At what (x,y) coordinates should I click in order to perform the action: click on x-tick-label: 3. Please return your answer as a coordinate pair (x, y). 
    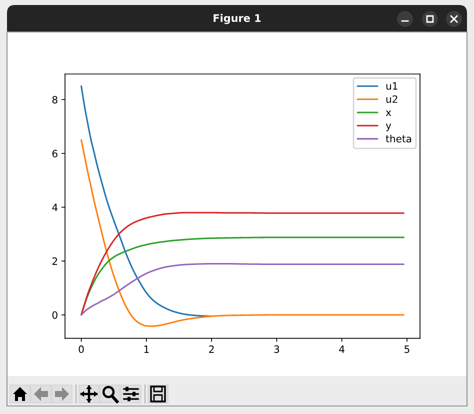
    Looking at the image, I should click on (277, 349).